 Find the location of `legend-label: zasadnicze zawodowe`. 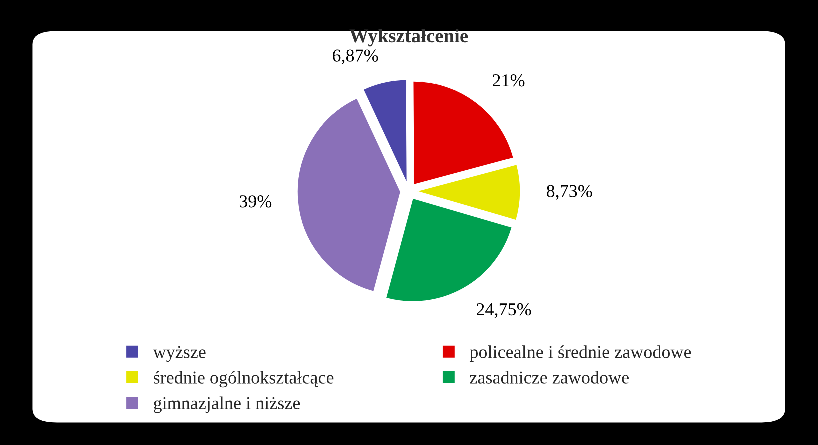

legend-label: zasadnicze zawodowe is located at coordinates (549, 377).